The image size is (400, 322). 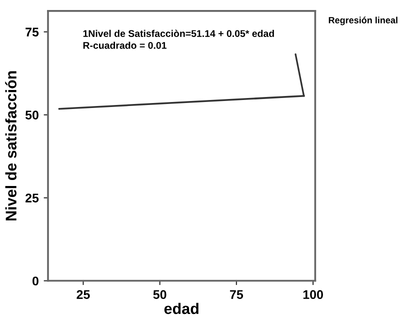 I want to click on y-tick-label: 0, so click(x=35, y=281).